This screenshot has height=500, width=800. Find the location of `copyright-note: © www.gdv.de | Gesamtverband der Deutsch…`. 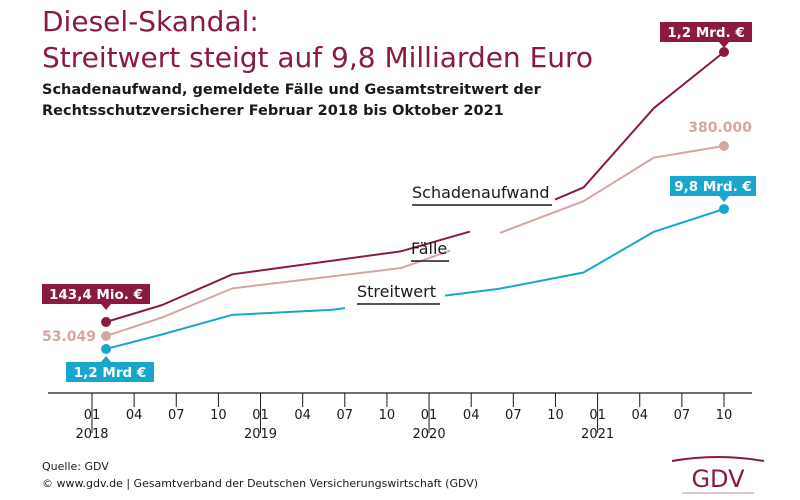

copyright-note: © www.gdv.de | Gesamtverband der Deutsch… is located at coordinates (260, 483).